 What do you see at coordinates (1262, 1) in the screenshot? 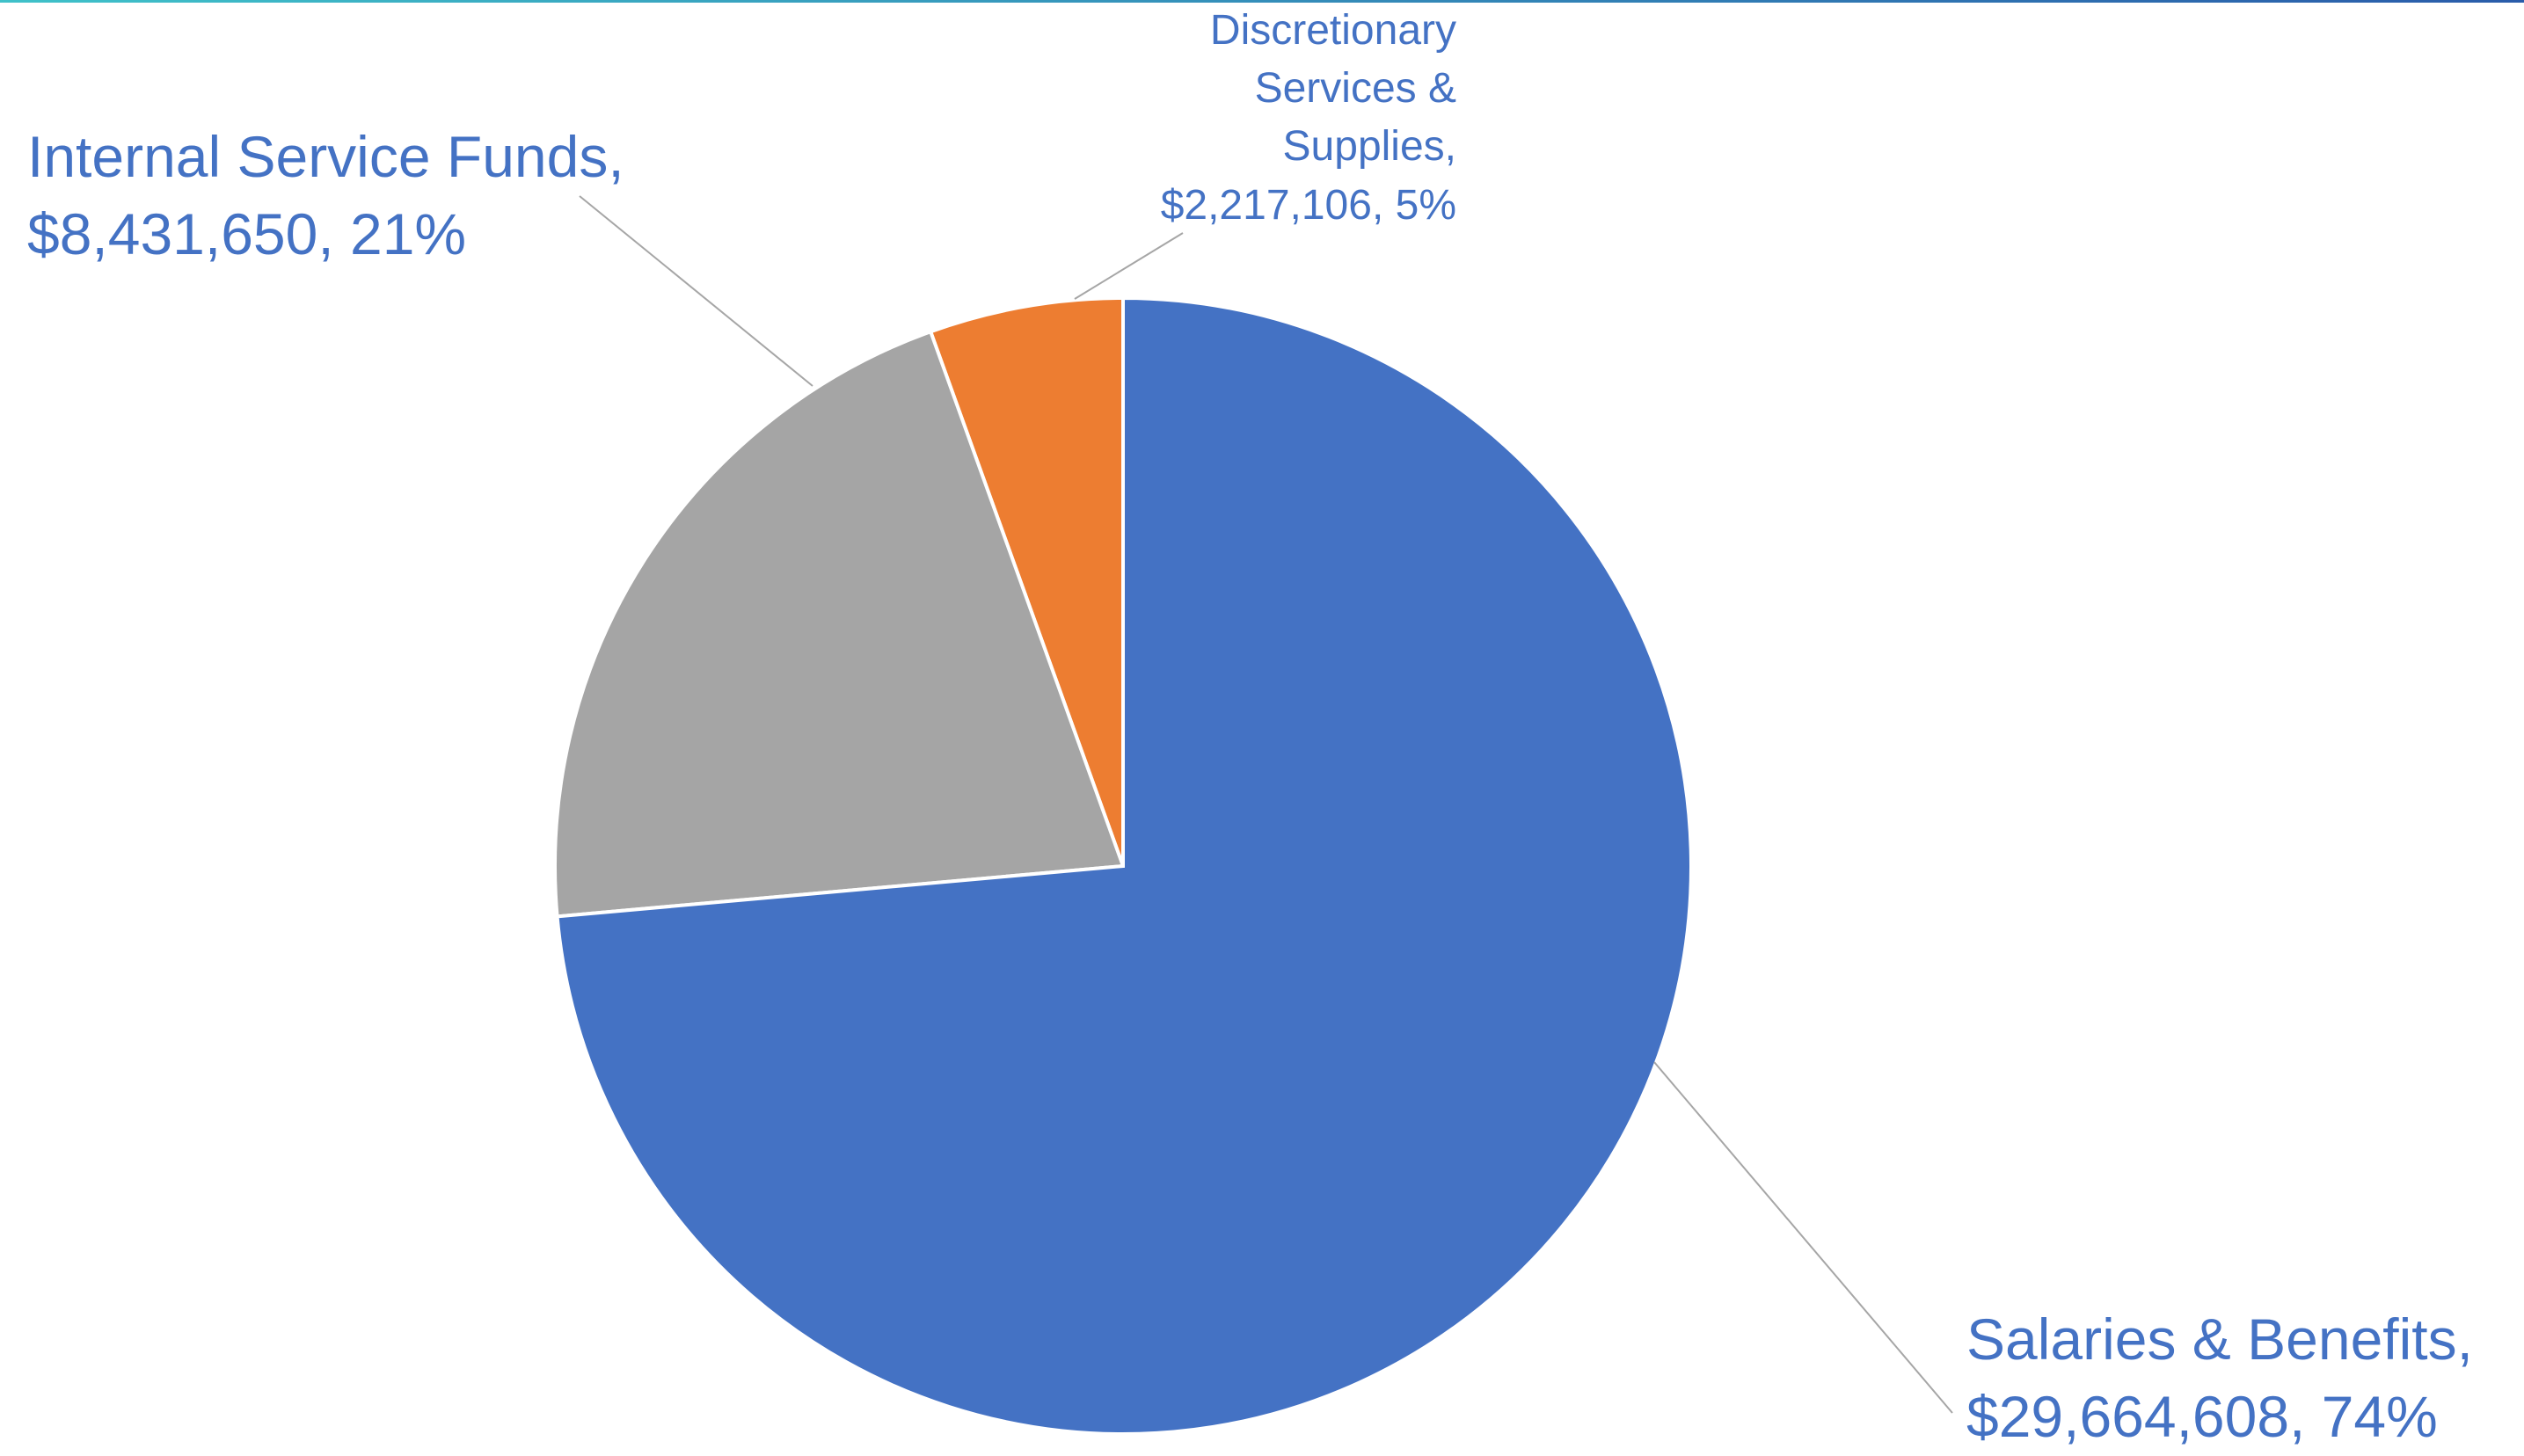
I see `top-border` at bounding box center [1262, 1].